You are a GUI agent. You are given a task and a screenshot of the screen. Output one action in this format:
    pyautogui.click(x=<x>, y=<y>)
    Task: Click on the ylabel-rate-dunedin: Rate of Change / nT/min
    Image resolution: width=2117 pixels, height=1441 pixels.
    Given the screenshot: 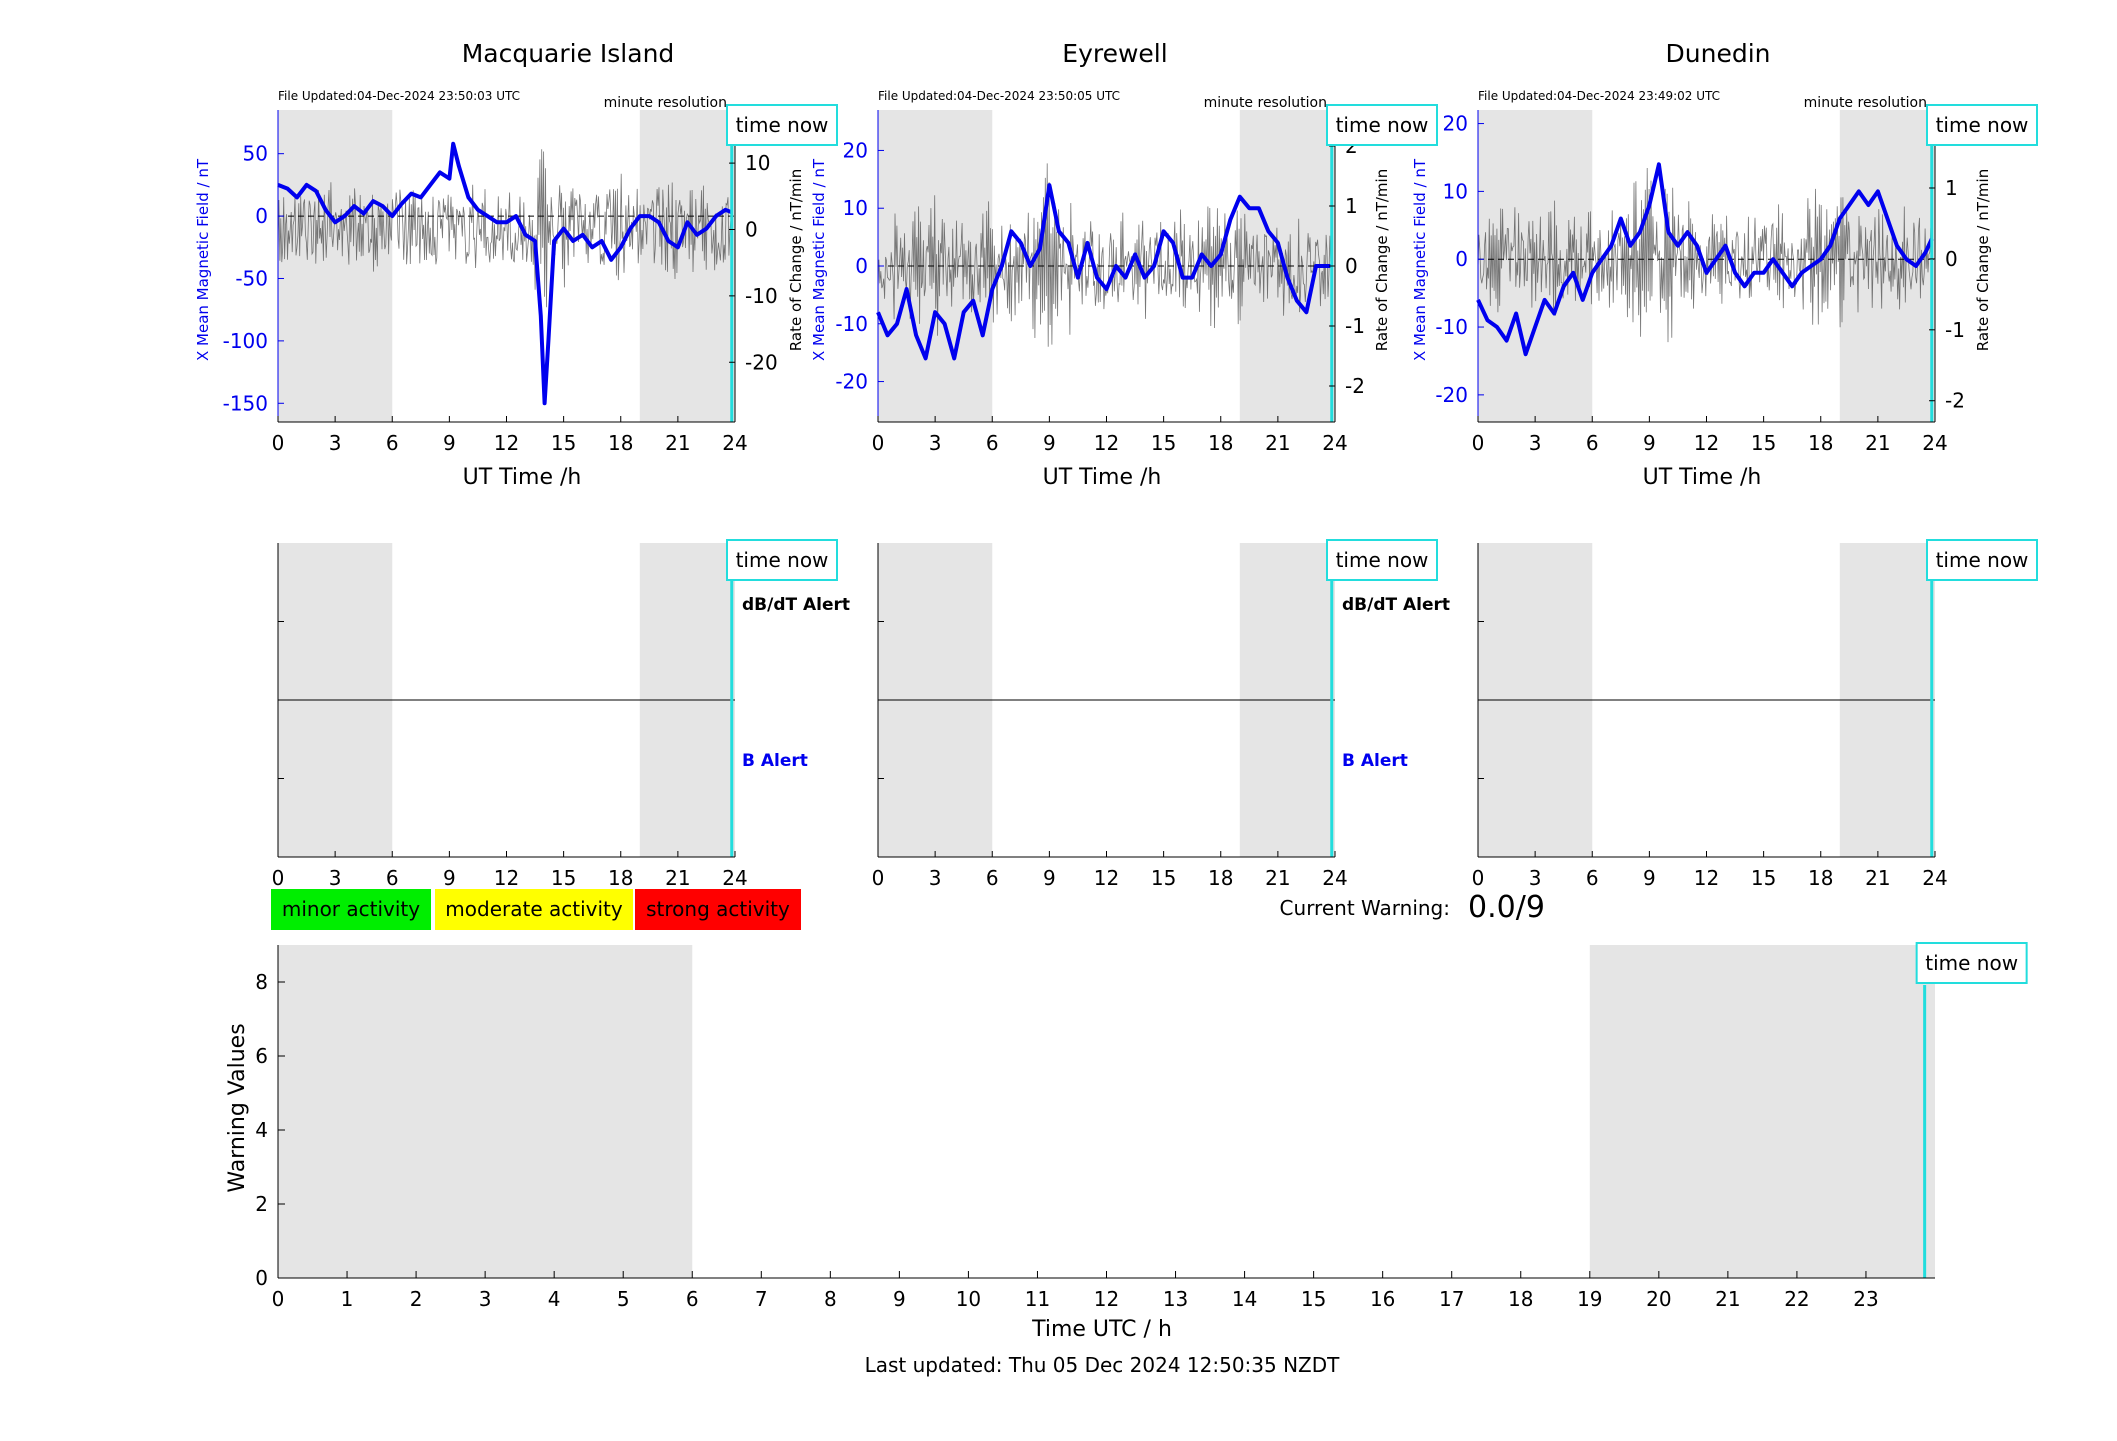 What is the action you would take?
    pyautogui.click(x=1983, y=260)
    